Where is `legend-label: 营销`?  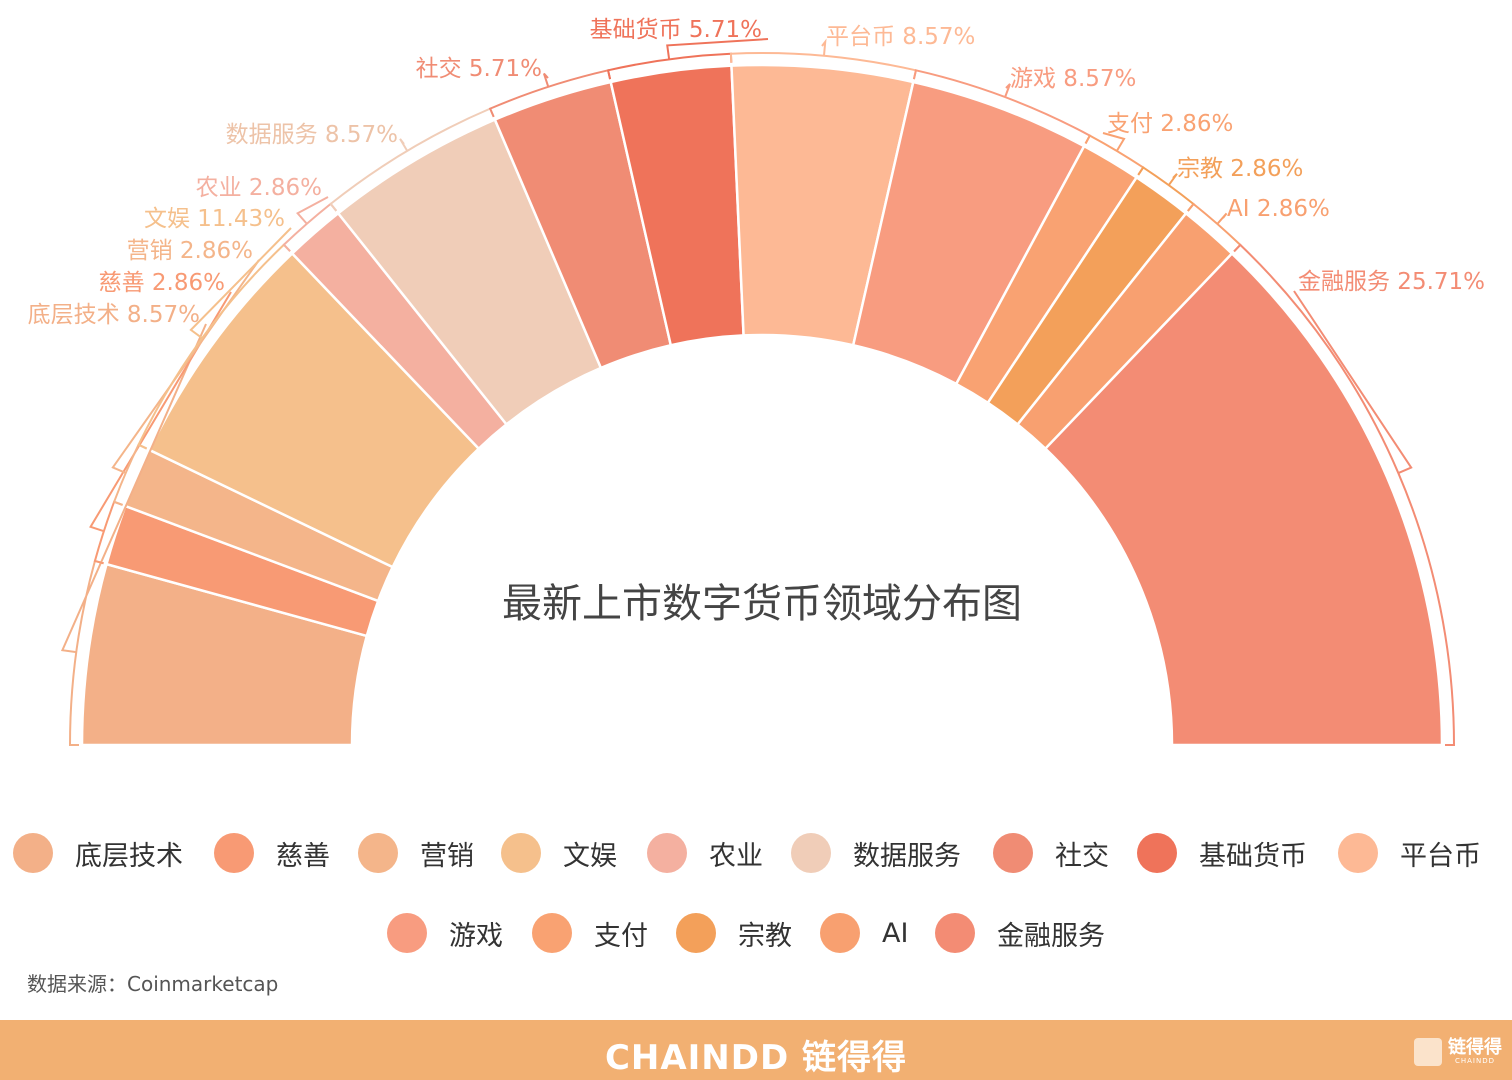 legend-label: 营销 is located at coordinates (447, 856).